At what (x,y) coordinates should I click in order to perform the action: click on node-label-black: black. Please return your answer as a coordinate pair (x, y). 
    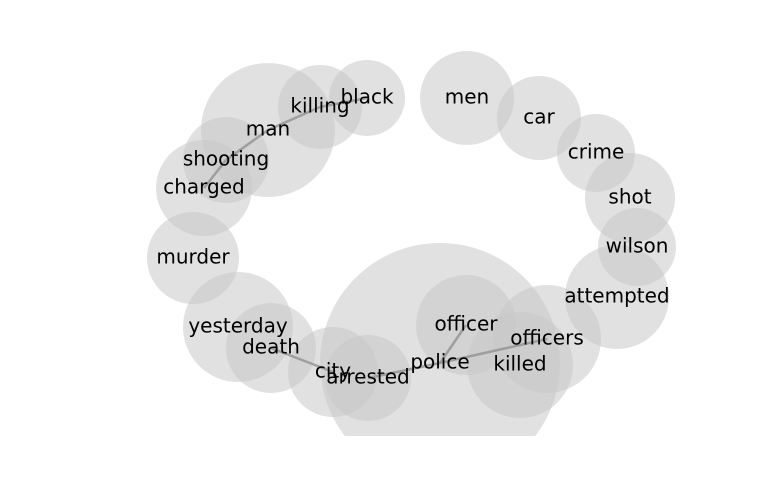
    Looking at the image, I should click on (367, 97).